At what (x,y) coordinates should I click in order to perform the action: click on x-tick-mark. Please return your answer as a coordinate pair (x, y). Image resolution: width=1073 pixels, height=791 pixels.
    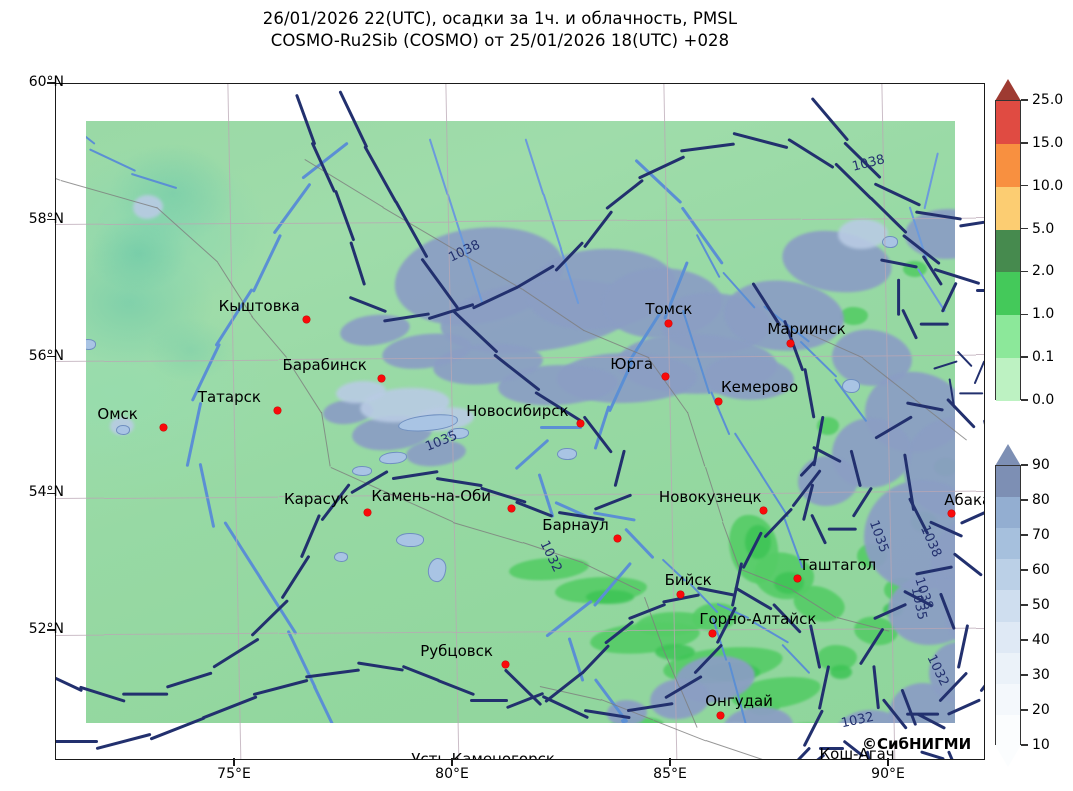
    Looking at the image, I should click on (452, 762).